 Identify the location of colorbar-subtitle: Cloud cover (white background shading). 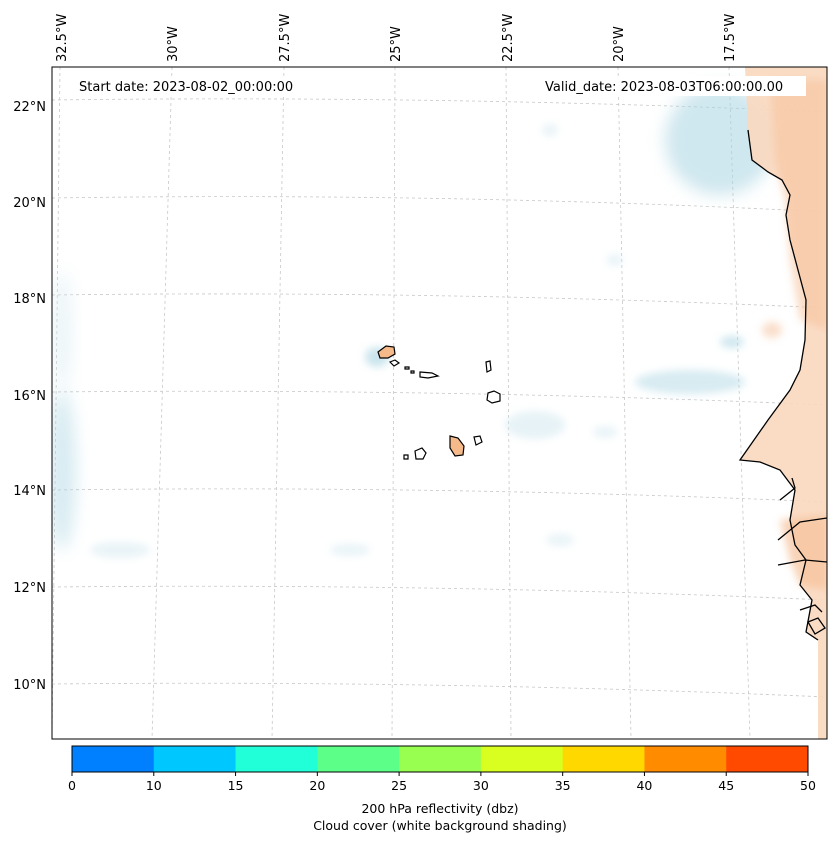
(440, 825).